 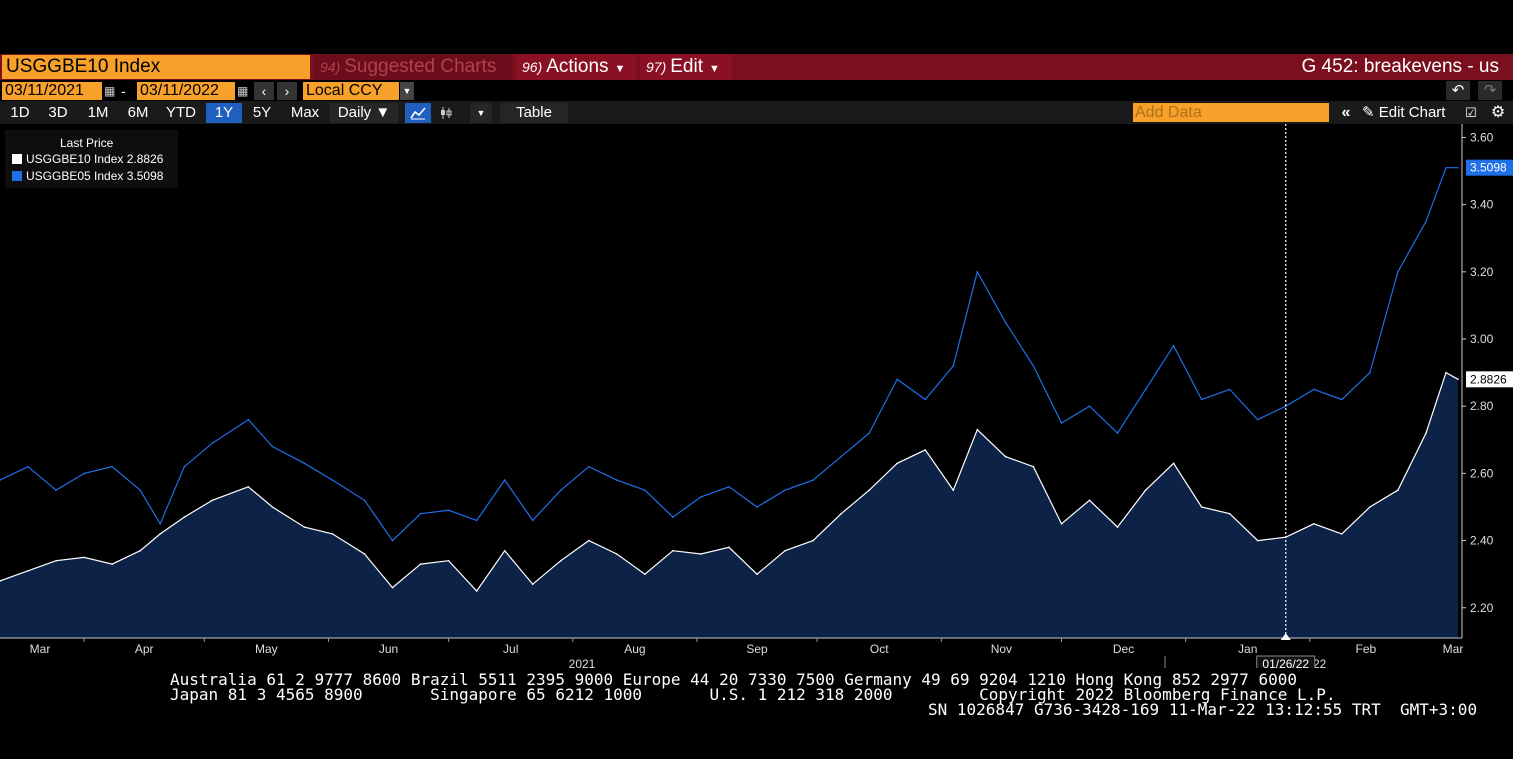 I want to click on menu-number: 96), so click(x=532, y=67).